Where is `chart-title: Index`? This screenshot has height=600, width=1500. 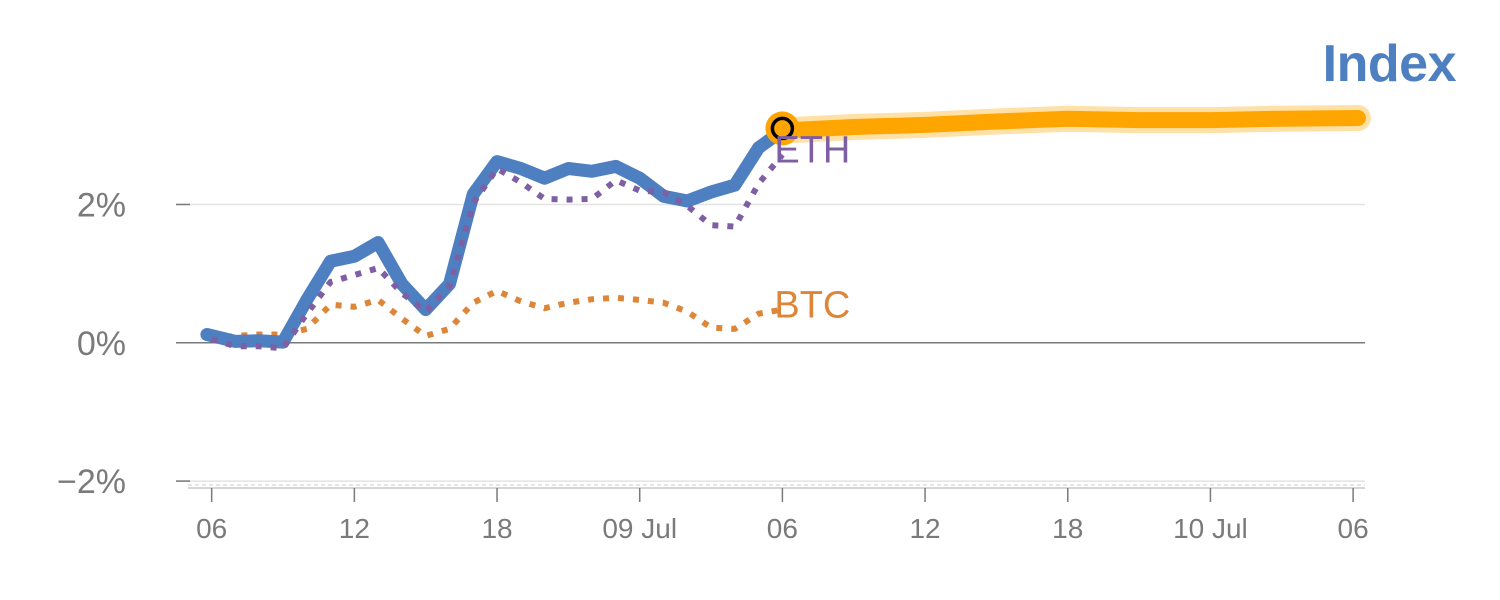
chart-title: Index is located at coordinates (1389, 64).